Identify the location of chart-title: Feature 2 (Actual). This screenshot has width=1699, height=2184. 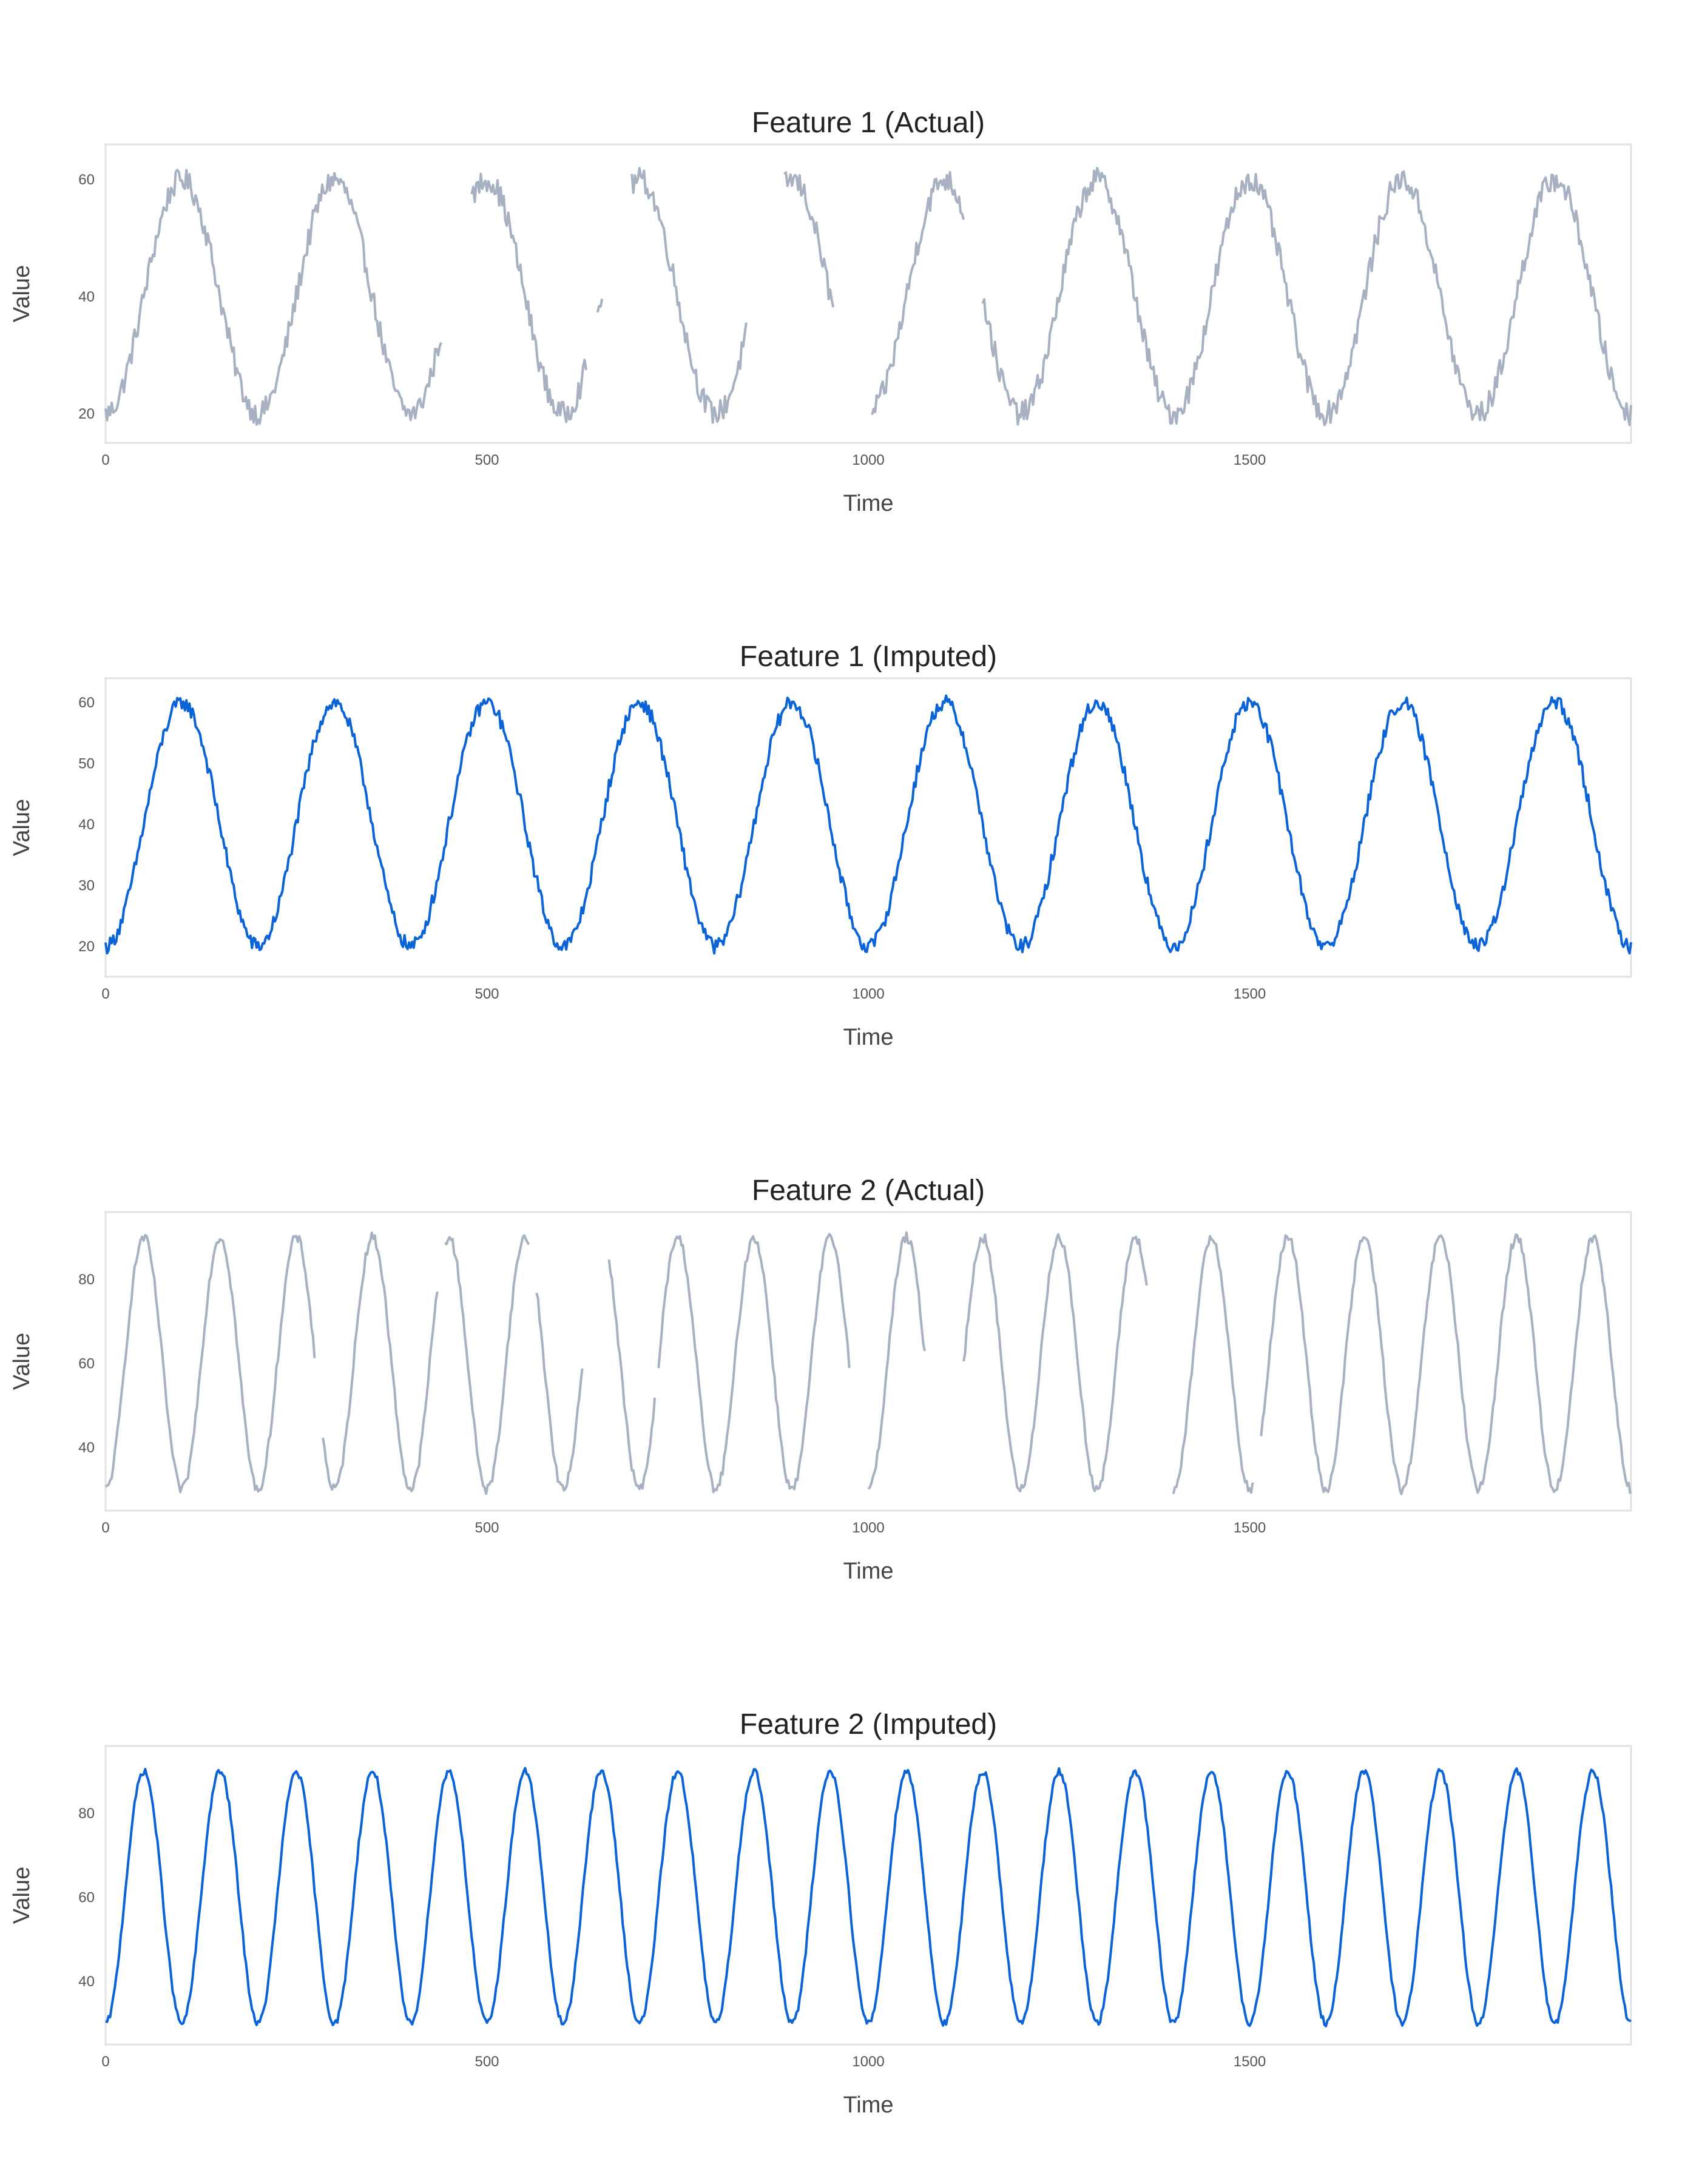
(868, 1191).